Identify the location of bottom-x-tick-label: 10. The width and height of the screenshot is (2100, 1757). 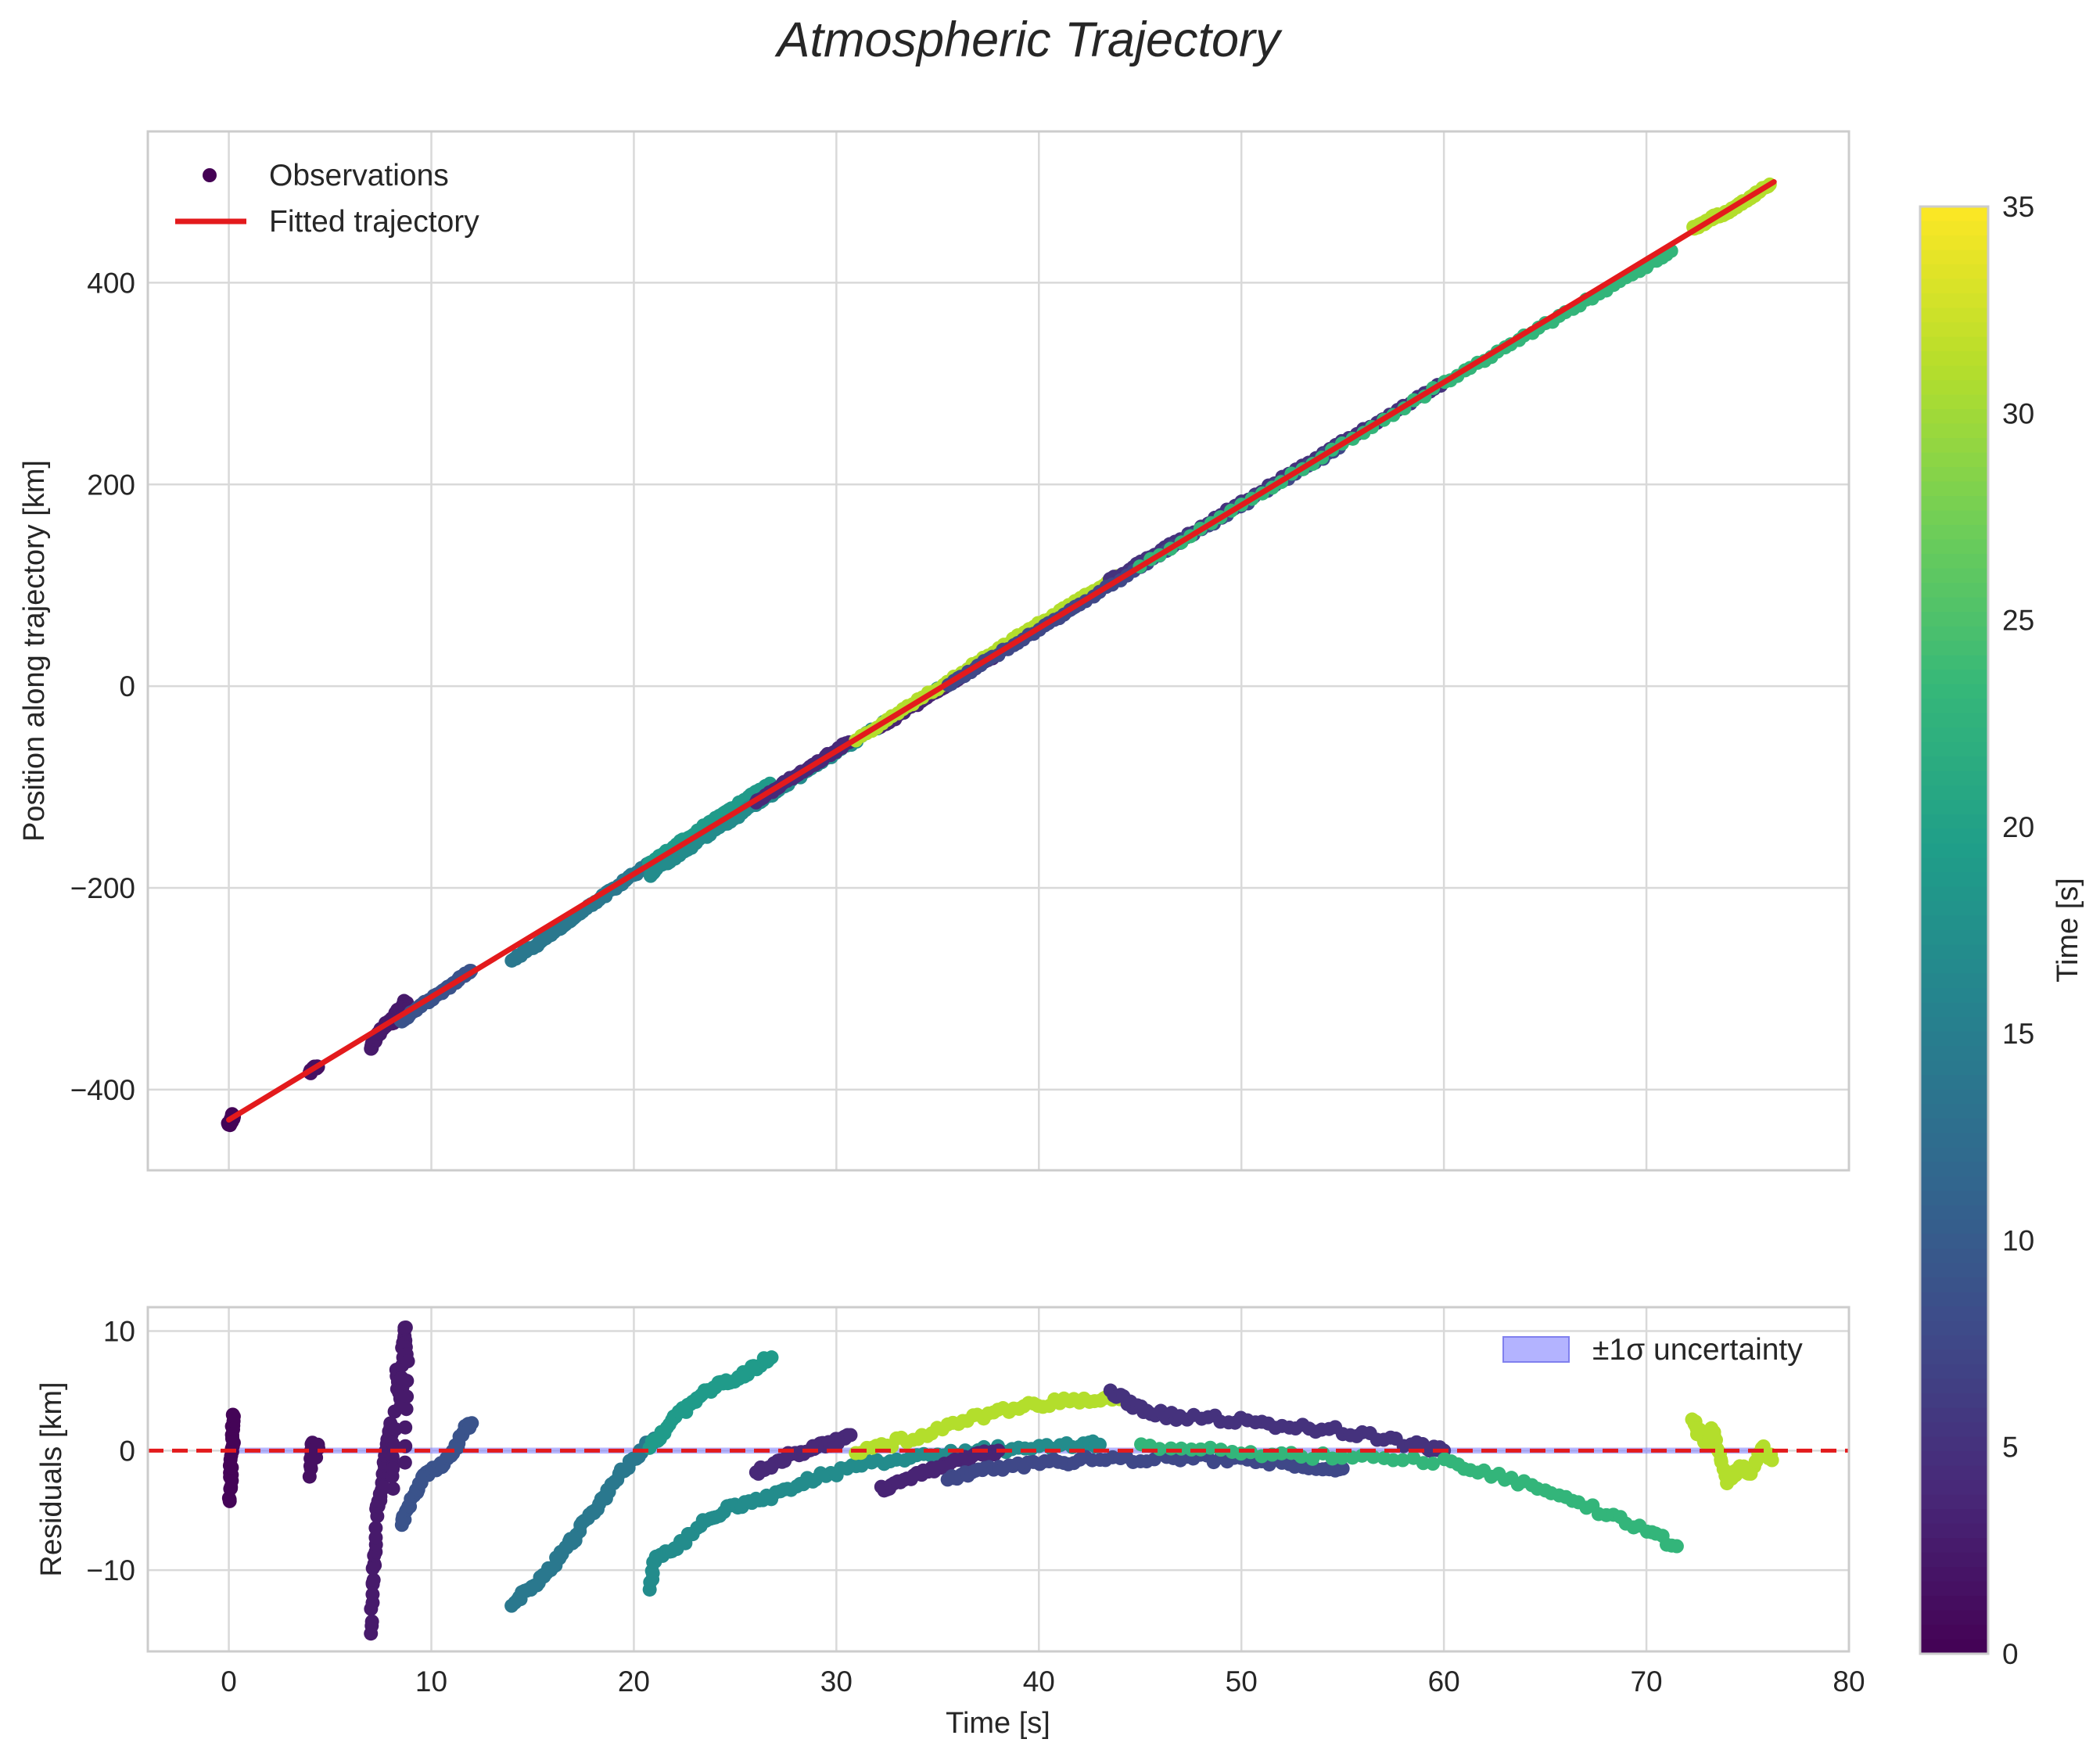
(431, 1682).